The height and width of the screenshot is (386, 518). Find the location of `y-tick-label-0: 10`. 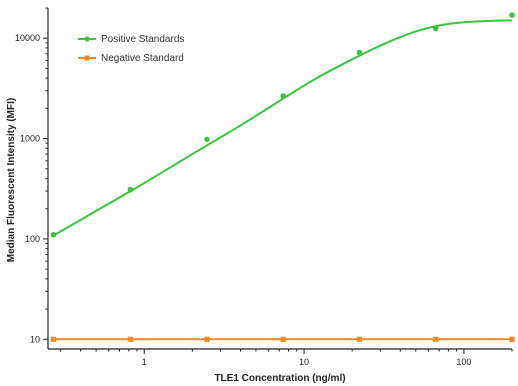

y-tick-label-0: 10 is located at coordinates (35, 339).